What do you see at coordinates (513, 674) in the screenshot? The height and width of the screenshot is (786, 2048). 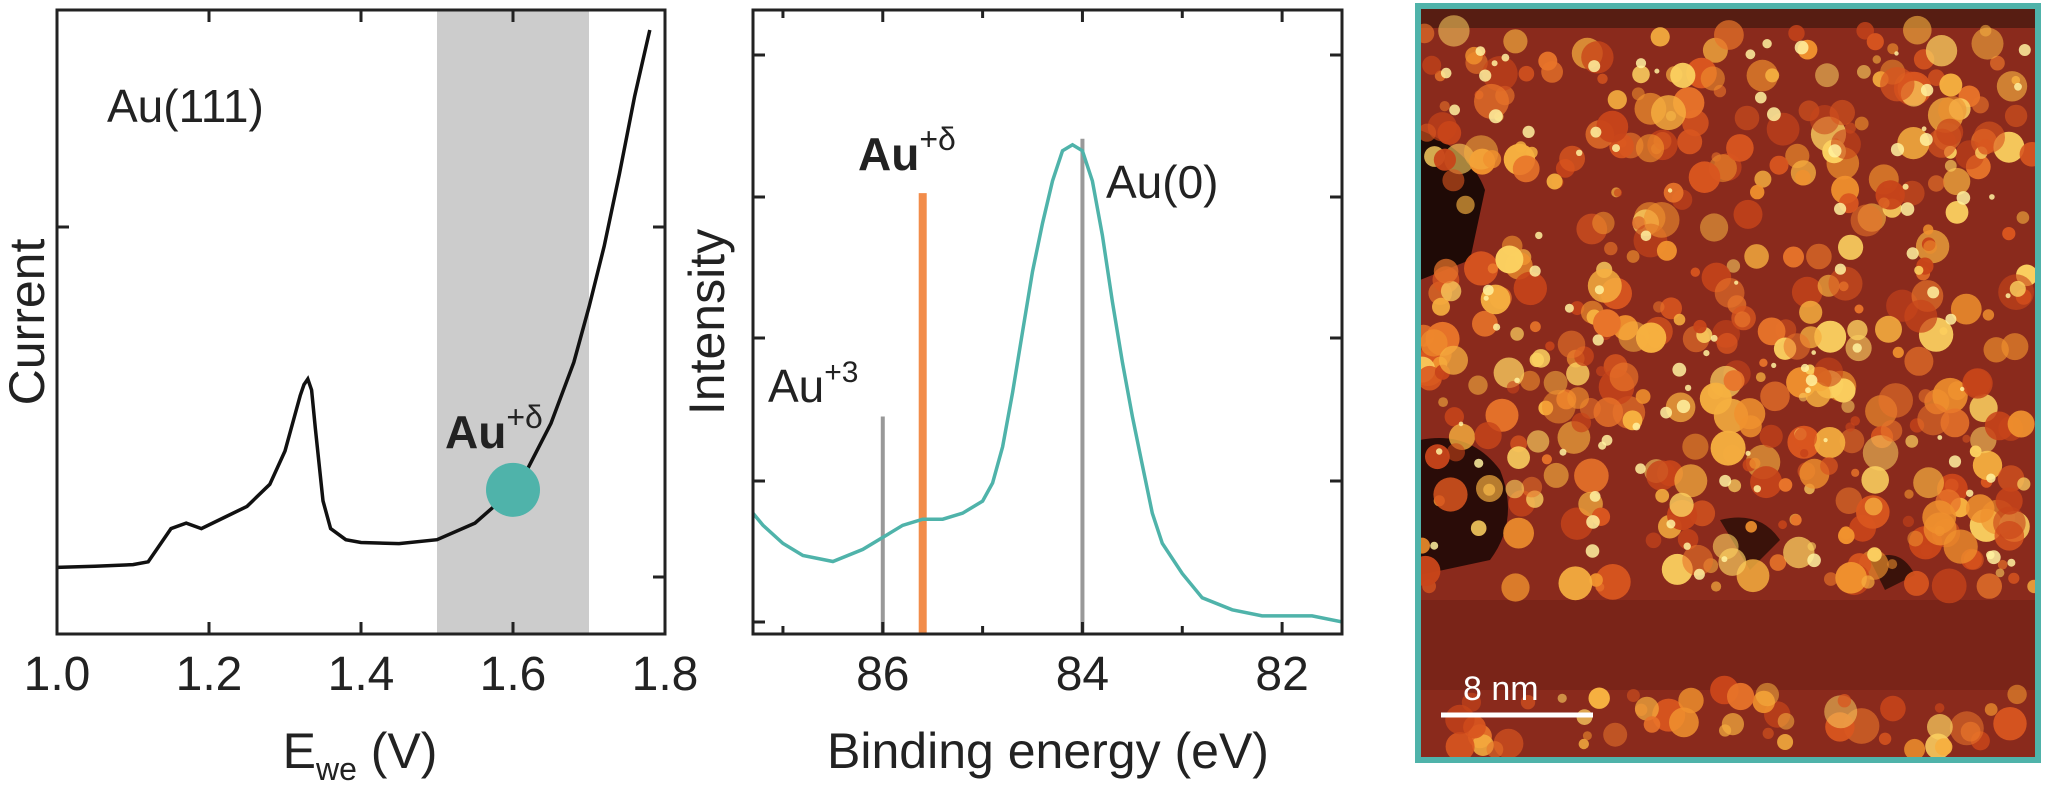 I see `cv-x-tick-label: 1.6` at bounding box center [513, 674].